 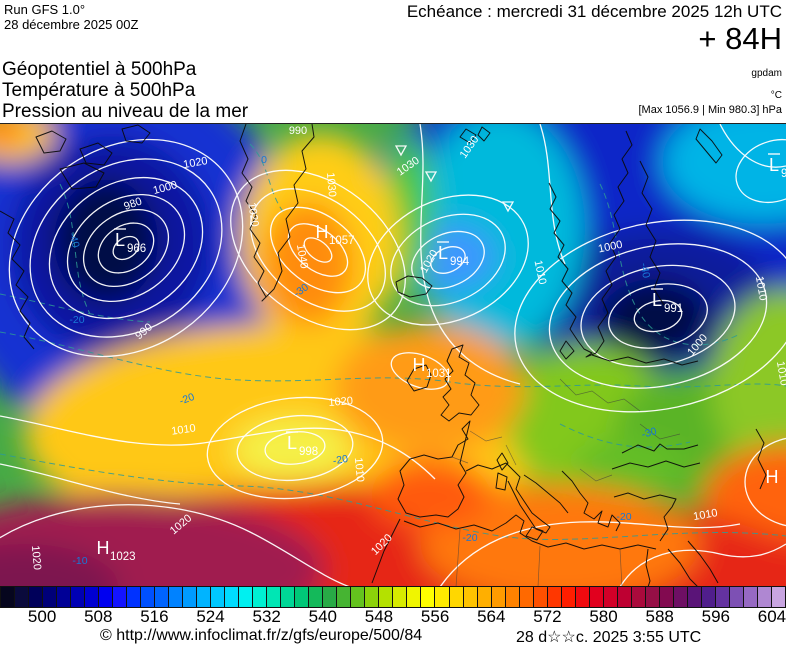 What do you see at coordinates (715, 616) in the screenshot?
I see `colorbar-tick-label: 596` at bounding box center [715, 616].